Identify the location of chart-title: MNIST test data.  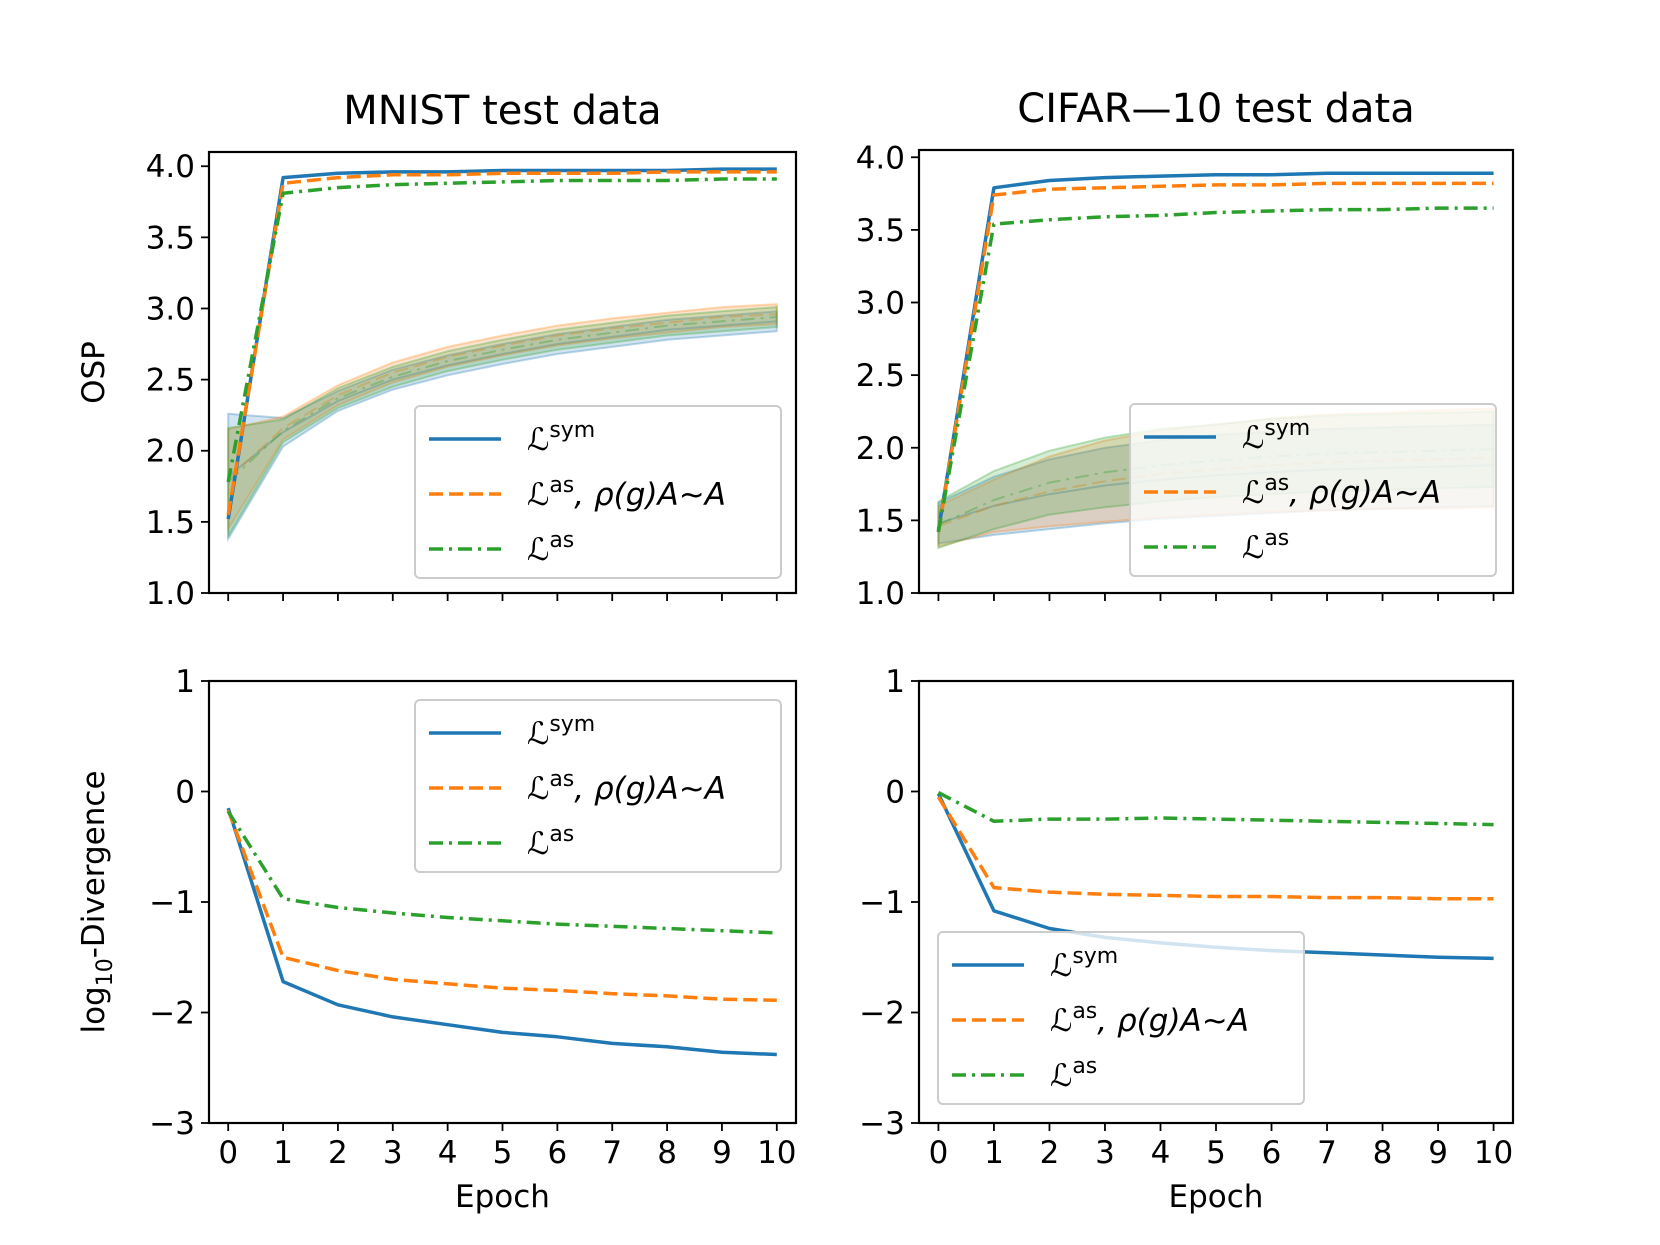
(502, 111).